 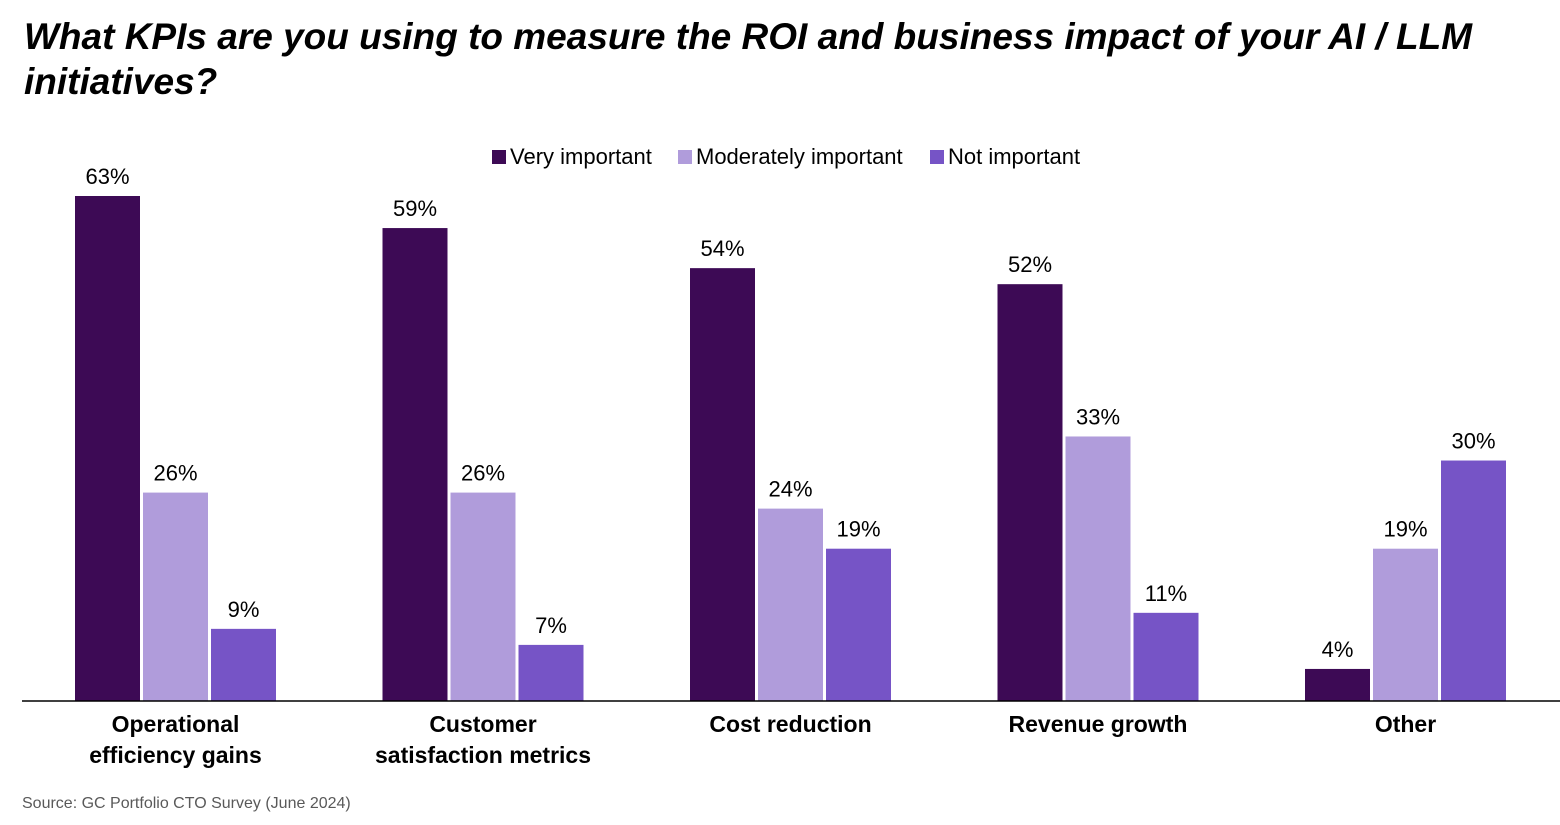 I want to click on category-label: Cost reduction, so click(x=790, y=724).